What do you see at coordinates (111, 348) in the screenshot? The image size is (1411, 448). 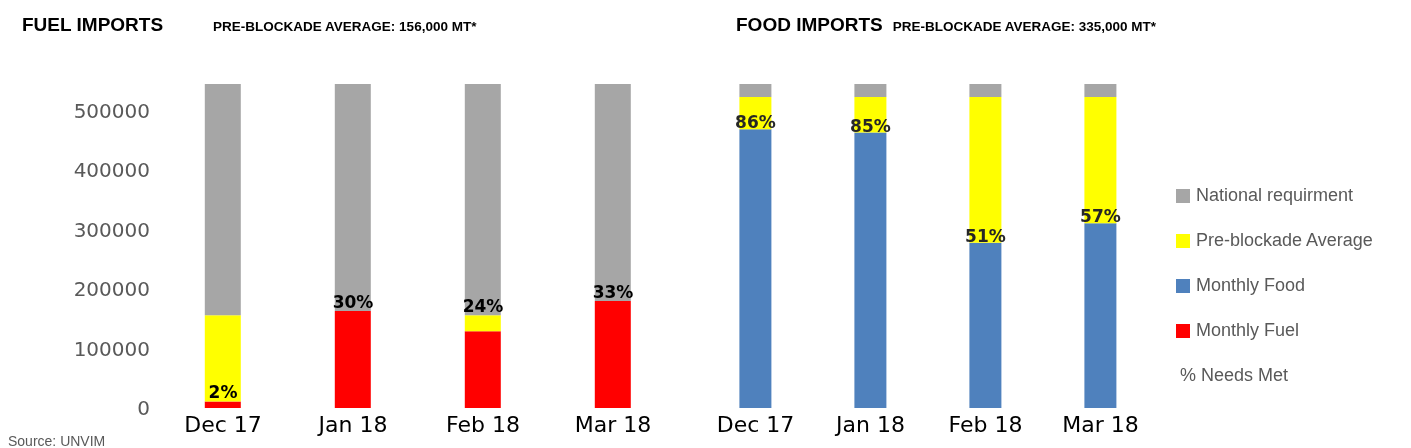 I see `y-tick-label: 100000` at bounding box center [111, 348].